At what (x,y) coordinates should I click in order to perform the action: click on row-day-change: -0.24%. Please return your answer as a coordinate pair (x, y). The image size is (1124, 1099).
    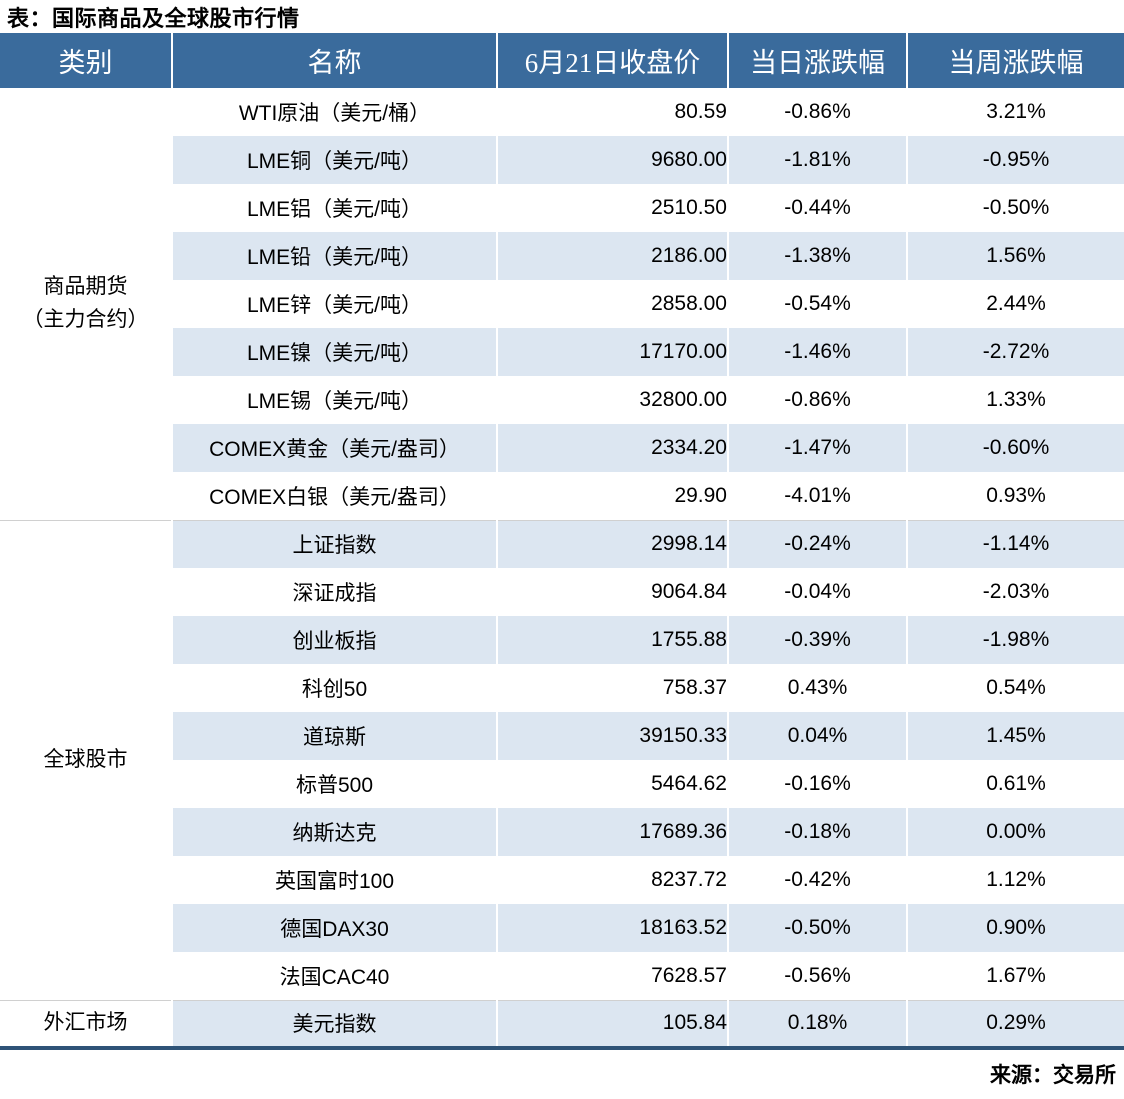
    Looking at the image, I should click on (817, 543).